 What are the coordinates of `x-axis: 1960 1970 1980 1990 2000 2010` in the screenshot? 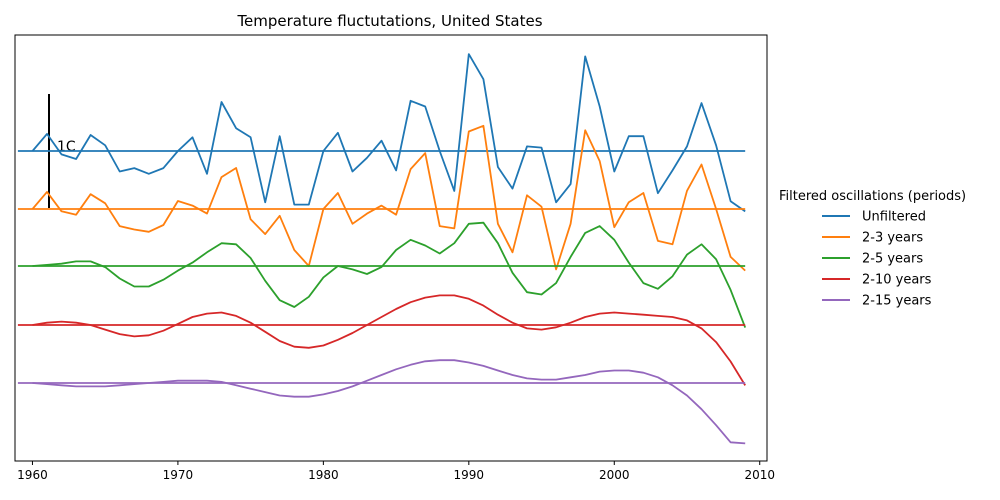 It's located at (396, 471).